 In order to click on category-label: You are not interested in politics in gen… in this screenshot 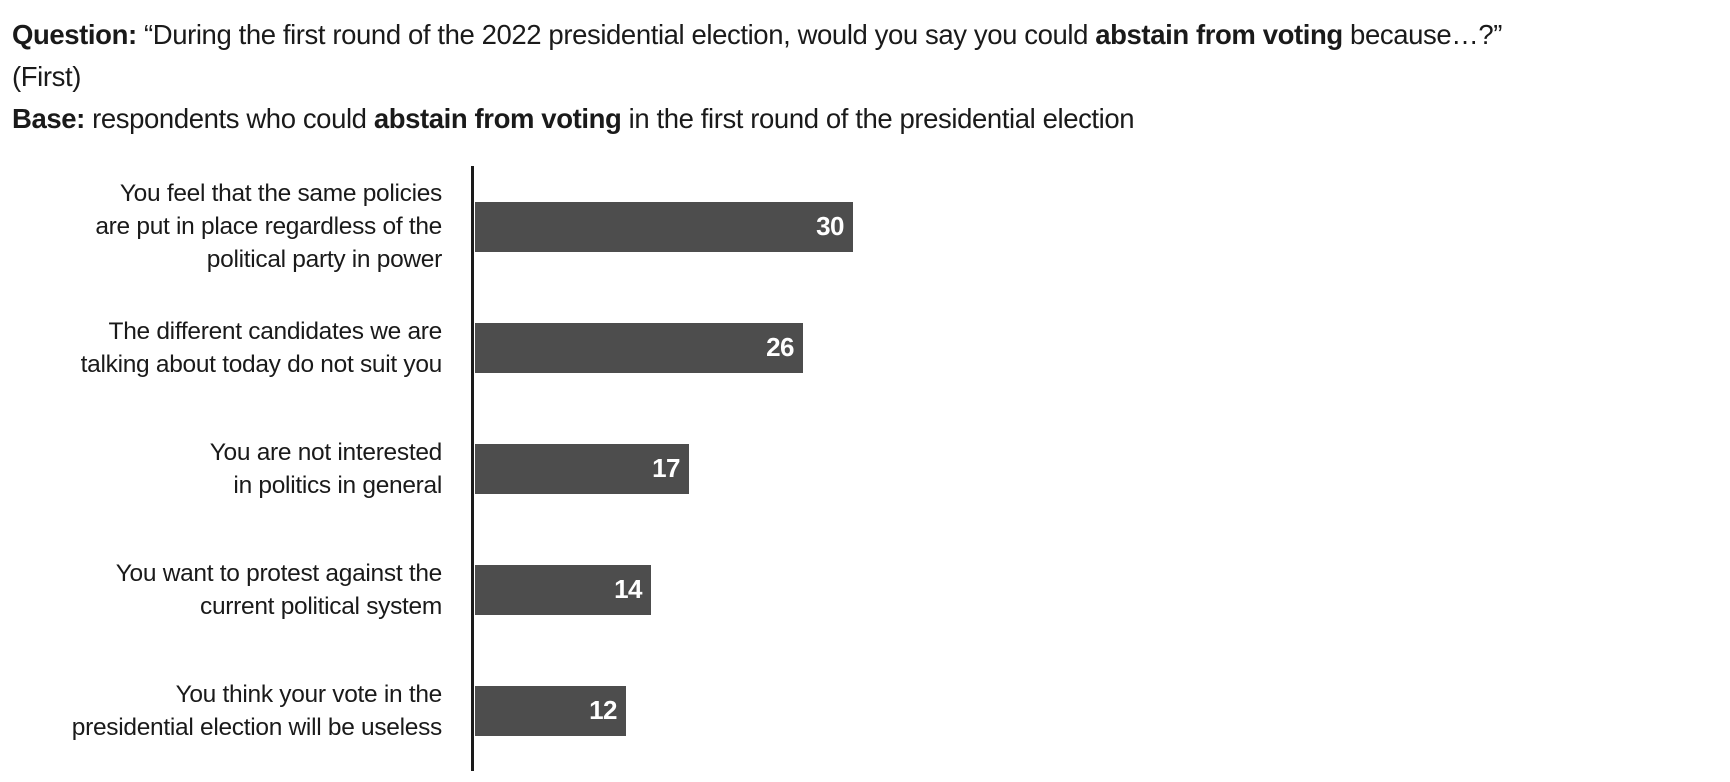, I will do `click(242, 468)`.